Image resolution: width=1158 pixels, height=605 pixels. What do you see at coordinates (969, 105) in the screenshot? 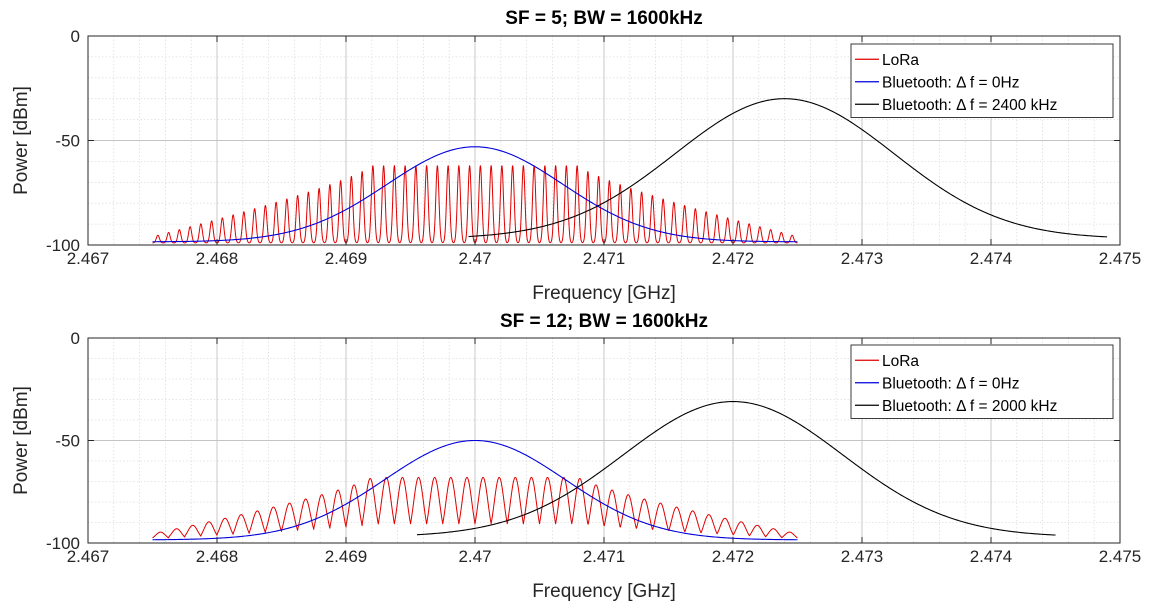
I see `legend-entry-label: Bluetooth: Δ f = 2400 kHz` at bounding box center [969, 105].